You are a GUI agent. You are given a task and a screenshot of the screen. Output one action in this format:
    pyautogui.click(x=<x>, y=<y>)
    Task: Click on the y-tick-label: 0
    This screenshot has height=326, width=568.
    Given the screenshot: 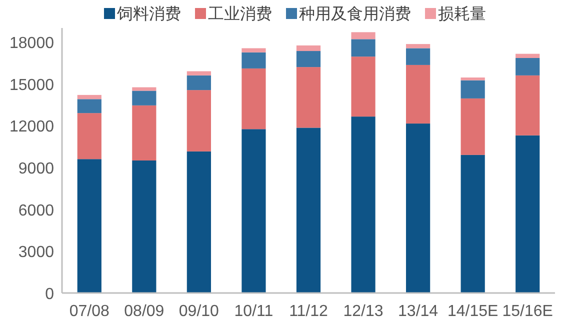 What is the action you would take?
    pyautogui.click(x=49, y=294)
    